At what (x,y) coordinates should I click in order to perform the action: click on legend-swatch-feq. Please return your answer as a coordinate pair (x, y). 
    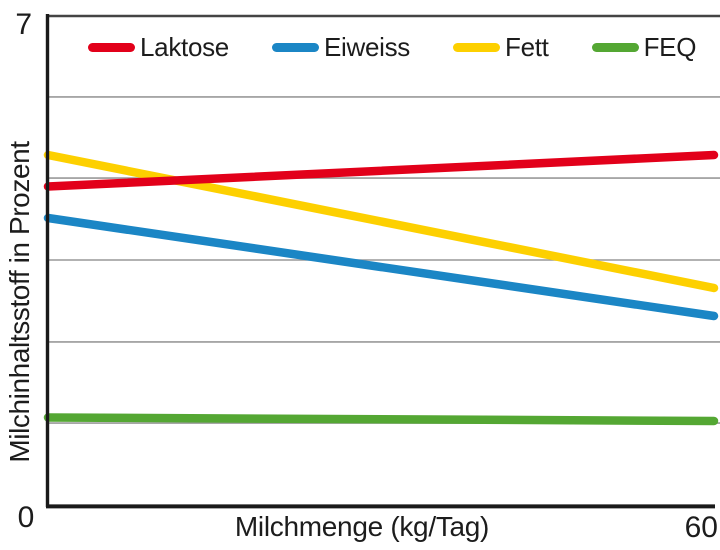
    Looking at the image, I should click on (615, 47).